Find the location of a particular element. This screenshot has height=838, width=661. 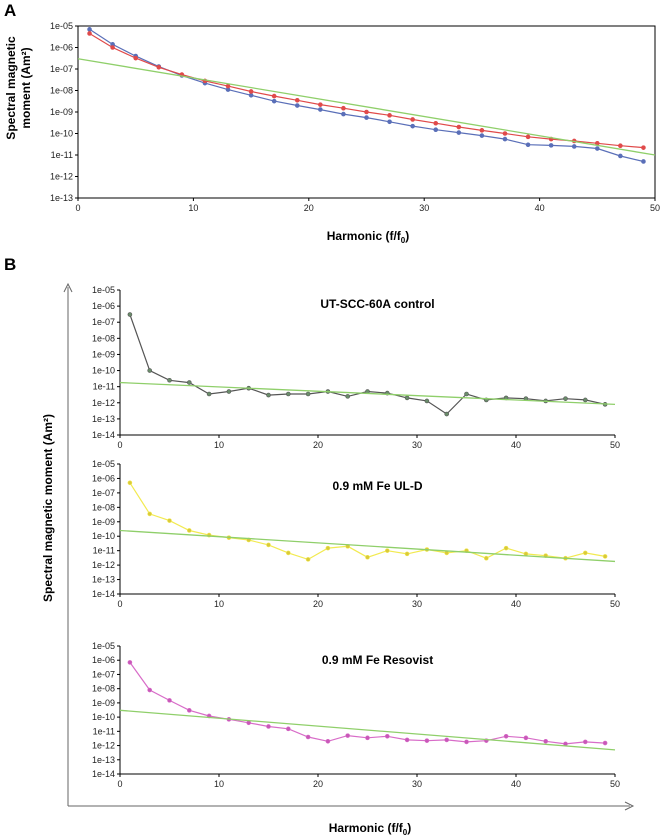

panel-a-label: A is located at coordinates (10, 10).